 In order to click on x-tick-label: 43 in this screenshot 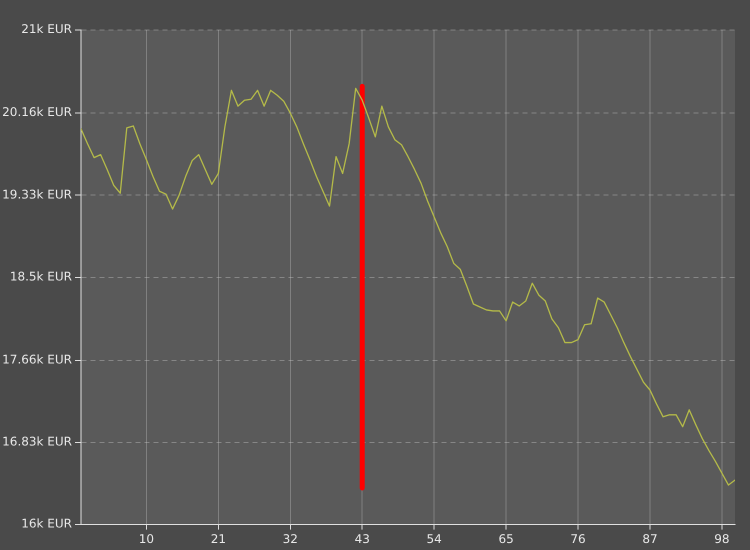, I will do `click(362, 539)`.